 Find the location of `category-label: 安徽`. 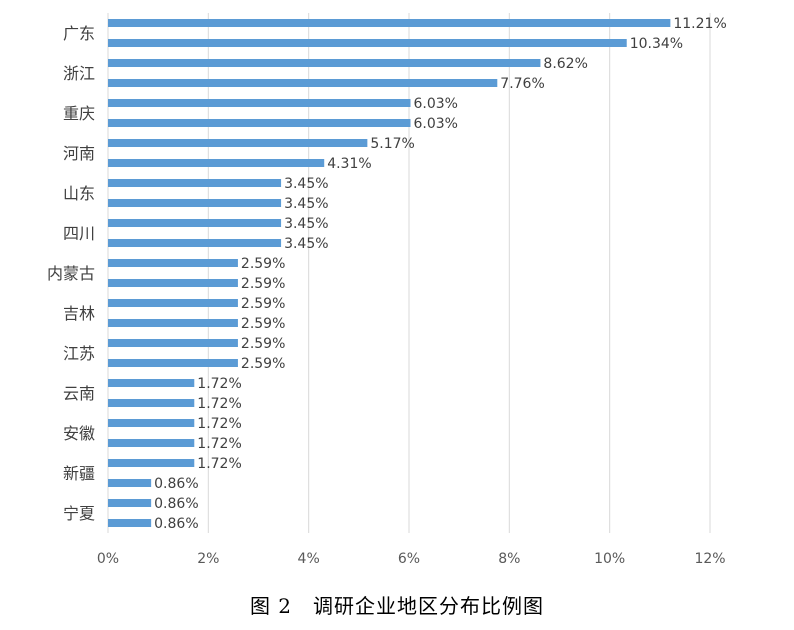

category-label: 安徽 is located at coordinates (79, 433).